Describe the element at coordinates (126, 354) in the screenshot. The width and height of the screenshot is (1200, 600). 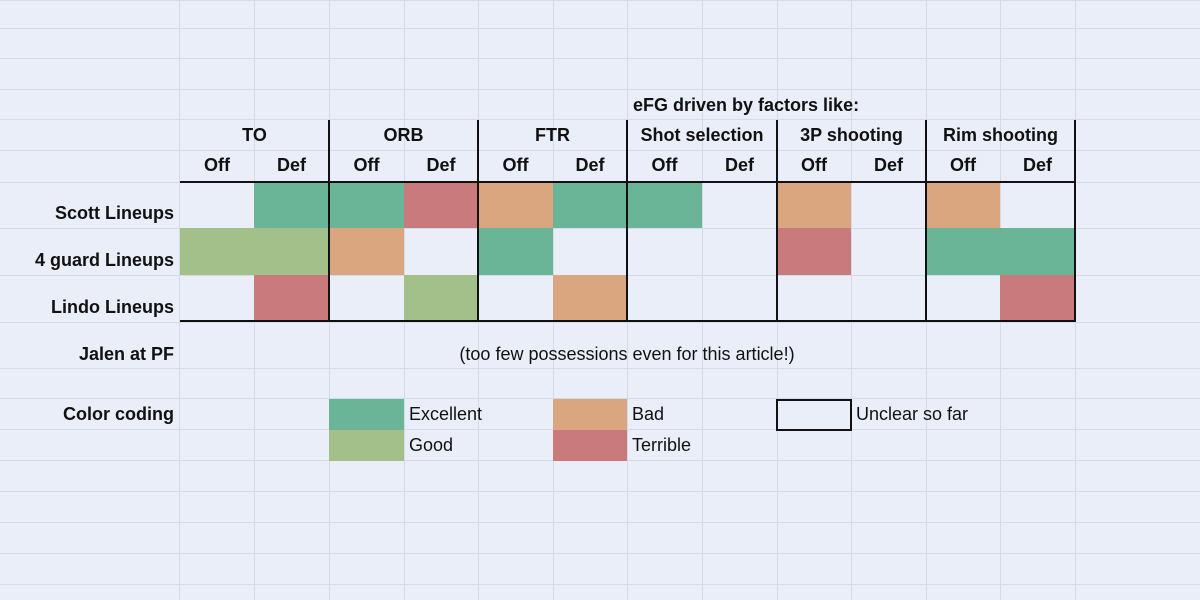
I see `row-label-jalen-at-pf: Jalen at PF` at that location.